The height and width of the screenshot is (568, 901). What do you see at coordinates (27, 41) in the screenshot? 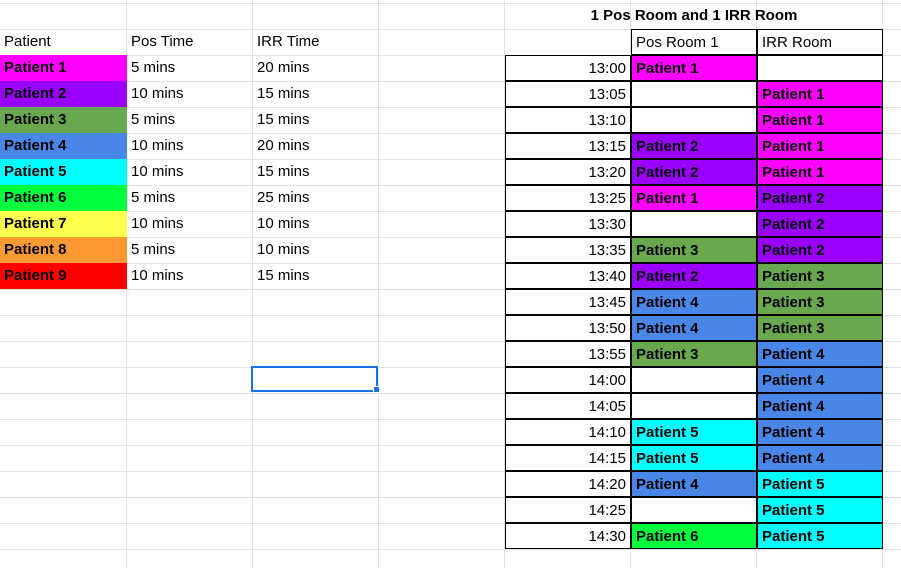
I see `header-patient: Patient` at bounding box center [27, 41].